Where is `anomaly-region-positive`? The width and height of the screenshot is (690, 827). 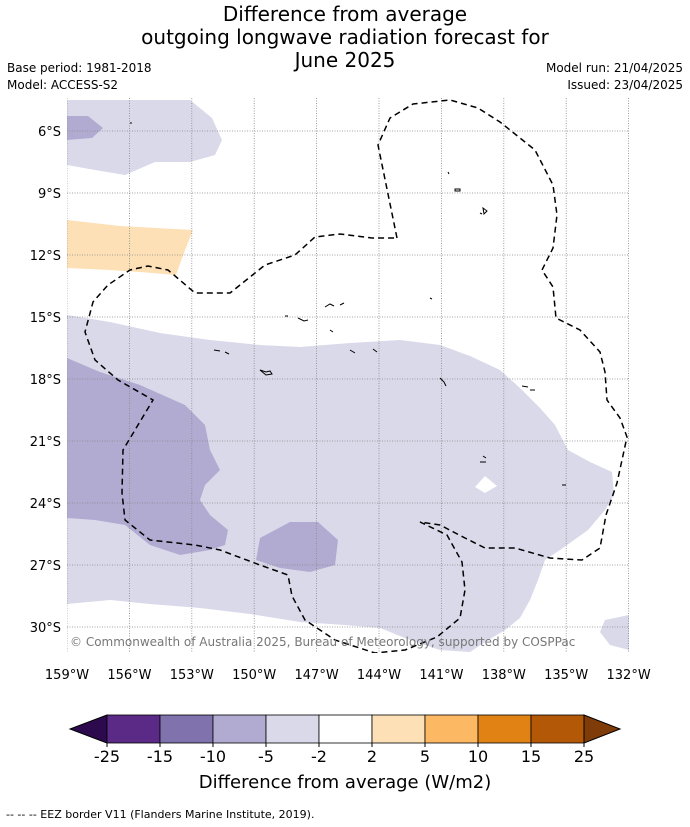
anomaly-region-positive is located at coordinates (130, 247).